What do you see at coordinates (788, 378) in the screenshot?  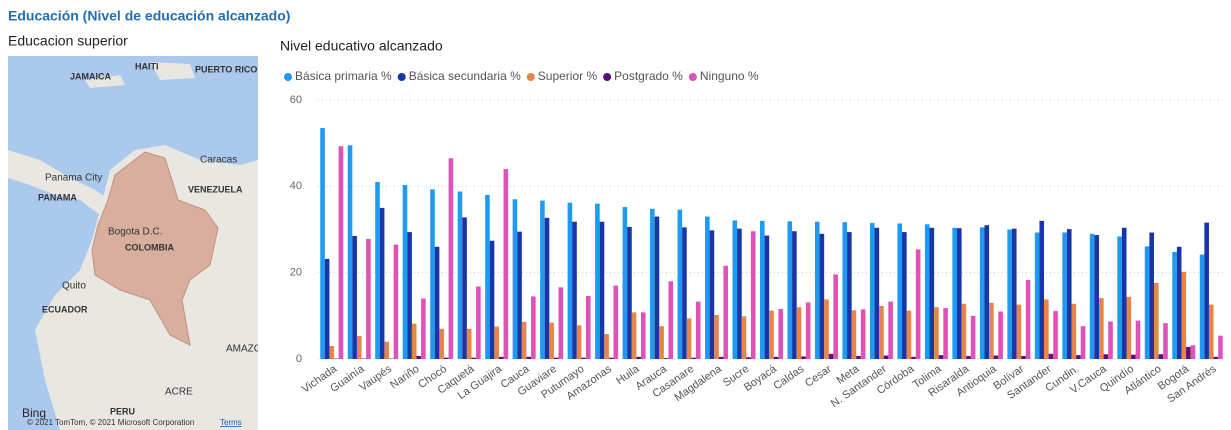 I see `x-tick-label: Caldas` at bounding box center [788, 378].